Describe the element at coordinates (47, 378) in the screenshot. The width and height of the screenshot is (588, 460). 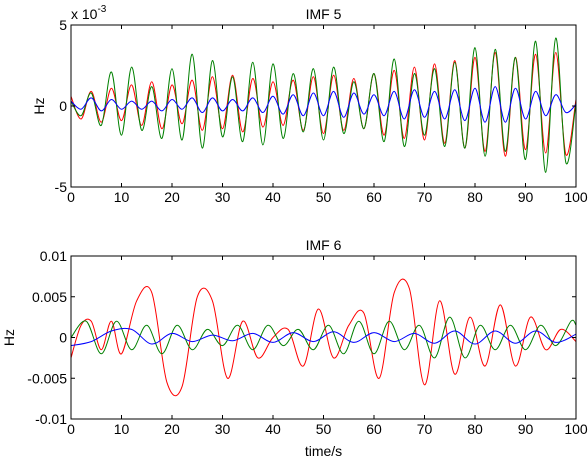
I see `y-tick-label: -0.005` at that location.